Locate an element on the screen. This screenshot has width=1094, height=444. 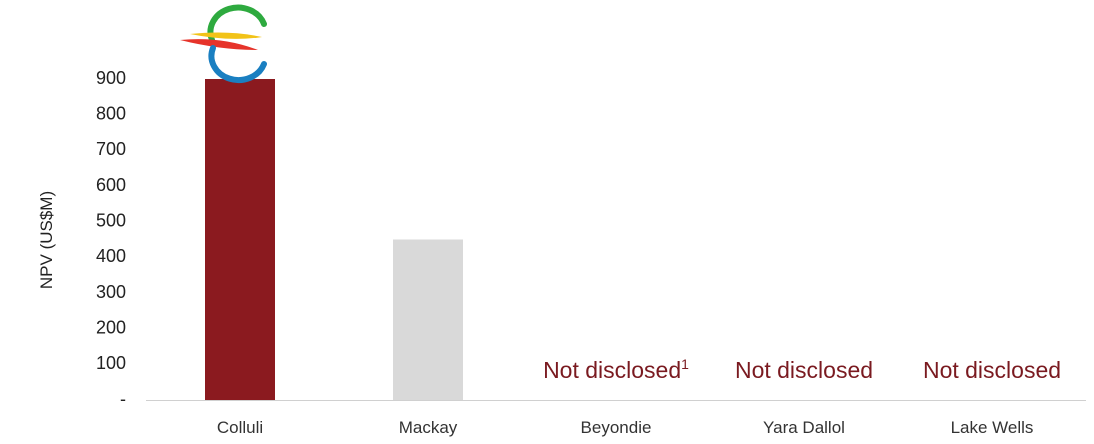
y-tick-label: 600 is located at coordinates (111, 185).